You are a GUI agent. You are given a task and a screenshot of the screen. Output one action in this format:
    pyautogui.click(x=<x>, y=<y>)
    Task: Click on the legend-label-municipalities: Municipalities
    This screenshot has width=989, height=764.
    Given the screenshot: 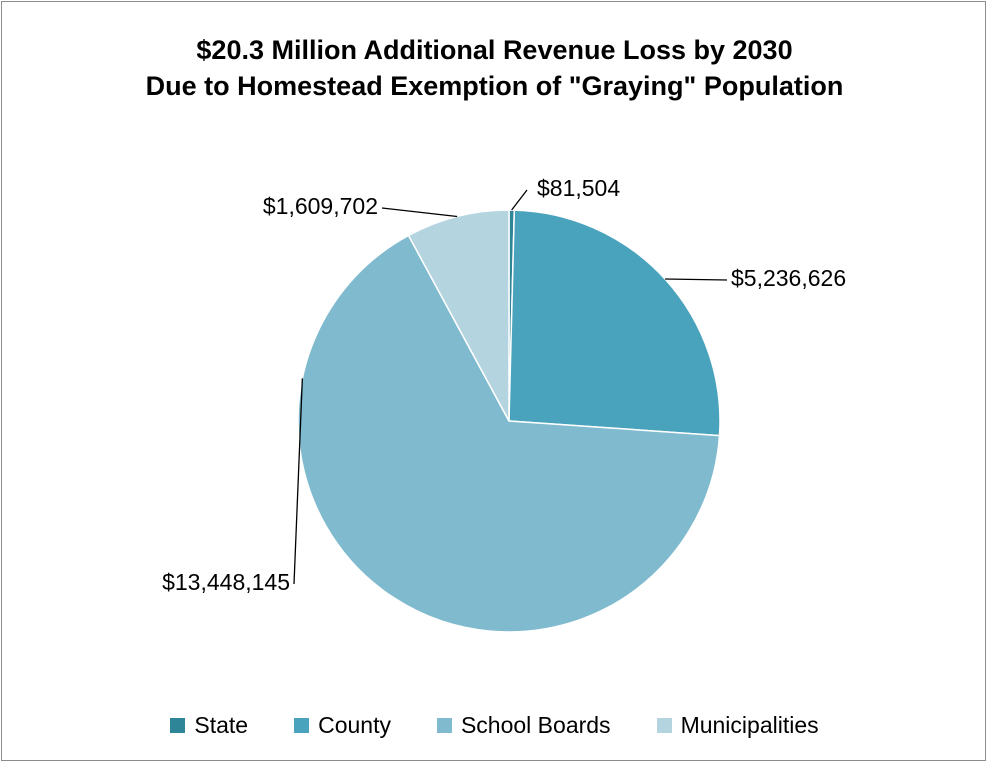 What is the action you would take?
    pyautogui.click(x=749, y=724)
    